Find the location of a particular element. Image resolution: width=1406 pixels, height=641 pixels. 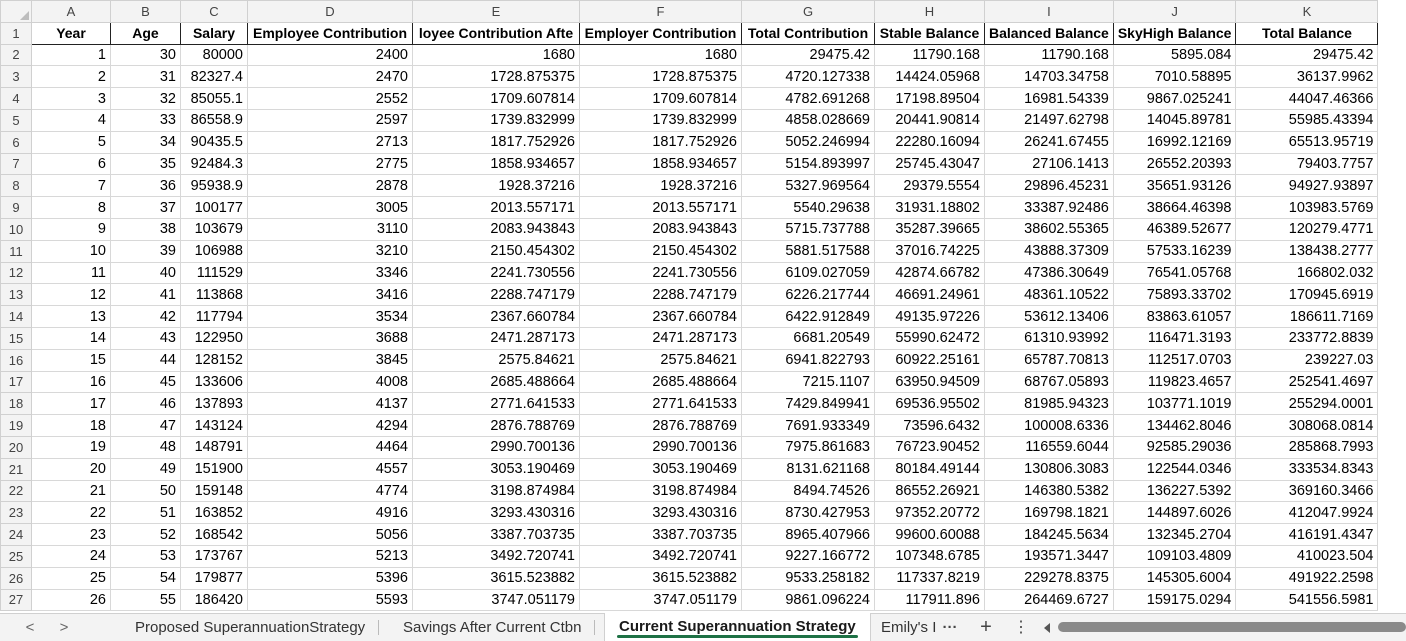

row-header: 14 is located at coordinates (16, 316).